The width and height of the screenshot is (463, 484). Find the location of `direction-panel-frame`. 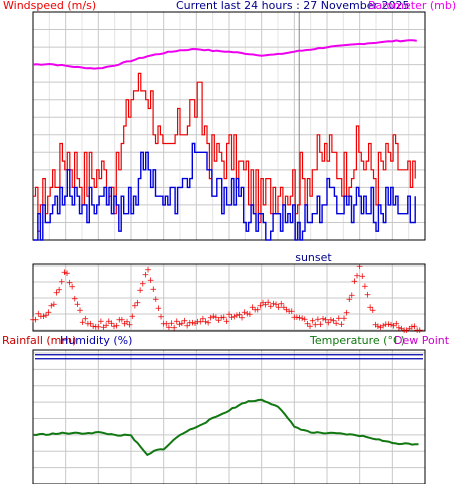

direction-panel-frame is located at coordinates (229, 297).